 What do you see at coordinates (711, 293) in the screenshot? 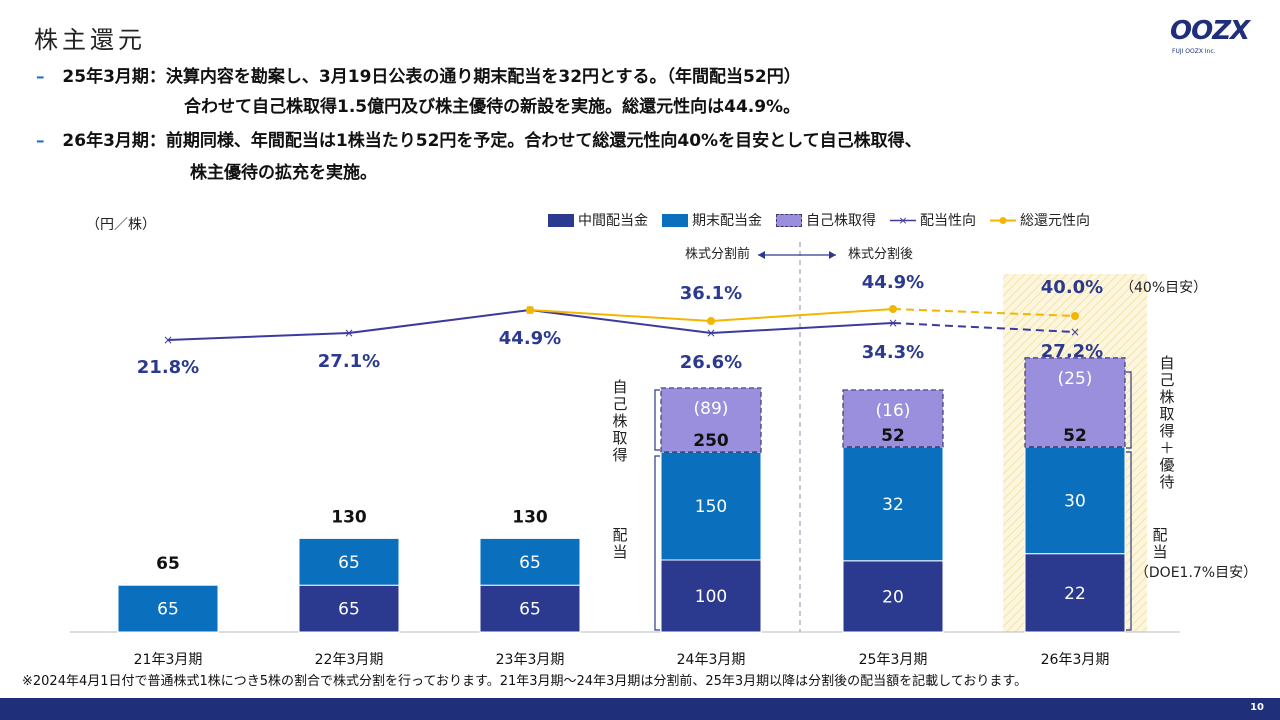
I see `total-return-label: 36.1%` at bounding box center [711, 293].